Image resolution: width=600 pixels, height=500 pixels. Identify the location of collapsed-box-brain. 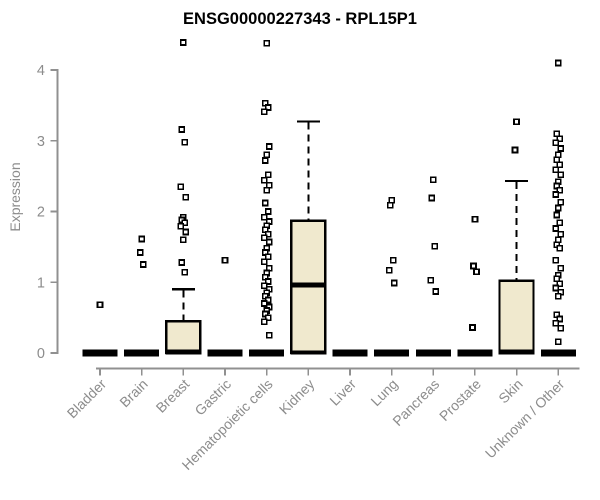
(142, 353).